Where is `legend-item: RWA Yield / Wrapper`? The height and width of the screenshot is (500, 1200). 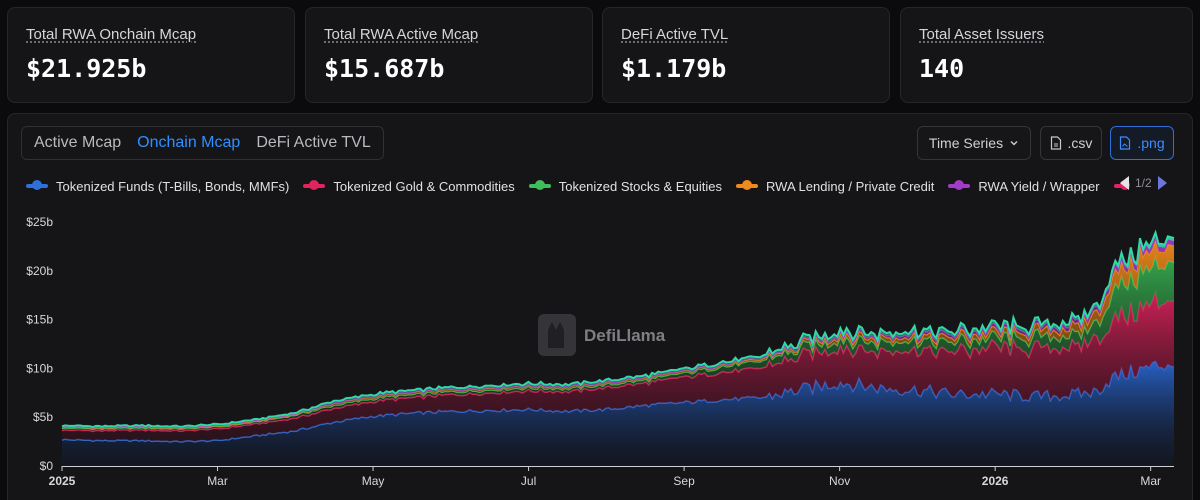
legend-item: RWA Yield / Wrapper is located at coordinates (1024, 186).